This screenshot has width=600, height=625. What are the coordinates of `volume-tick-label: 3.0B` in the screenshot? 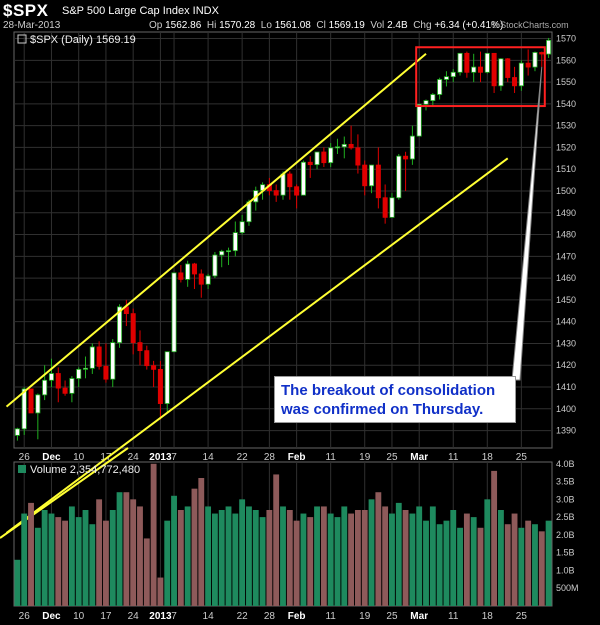 It's located at (565, 499).